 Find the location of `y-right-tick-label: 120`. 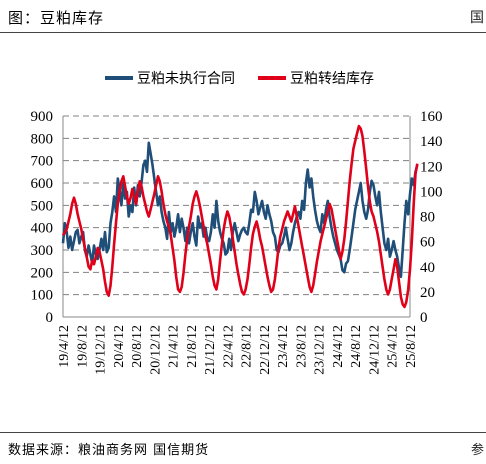

y-right-tick-label: 120 is located at coordinates (431, 167).